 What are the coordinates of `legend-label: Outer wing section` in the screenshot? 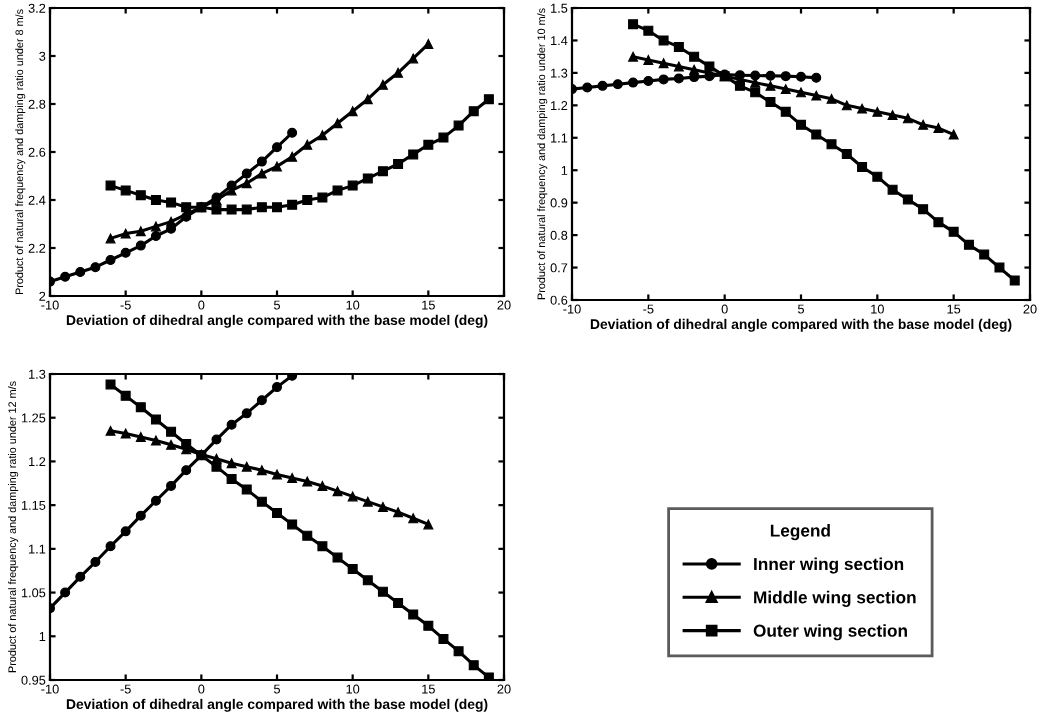 It's located at (830, 632).